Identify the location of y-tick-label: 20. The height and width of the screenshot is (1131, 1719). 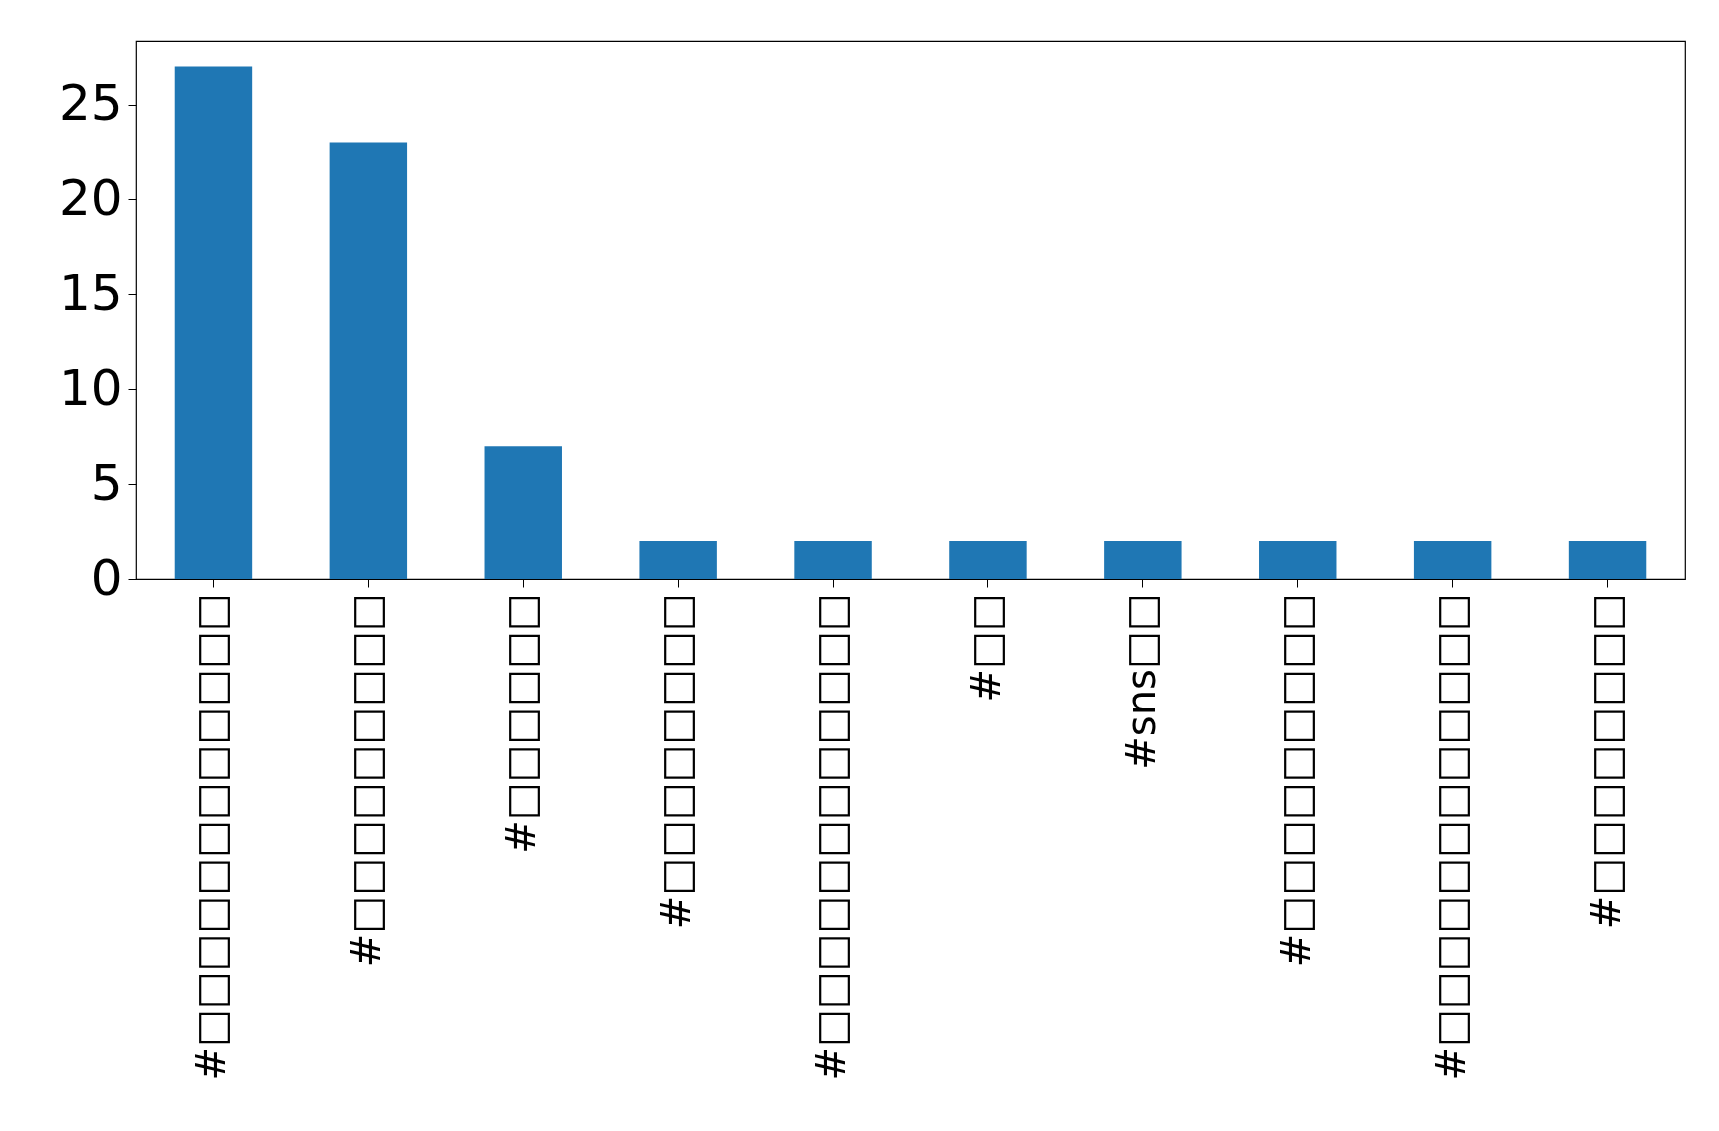
(90, 197).